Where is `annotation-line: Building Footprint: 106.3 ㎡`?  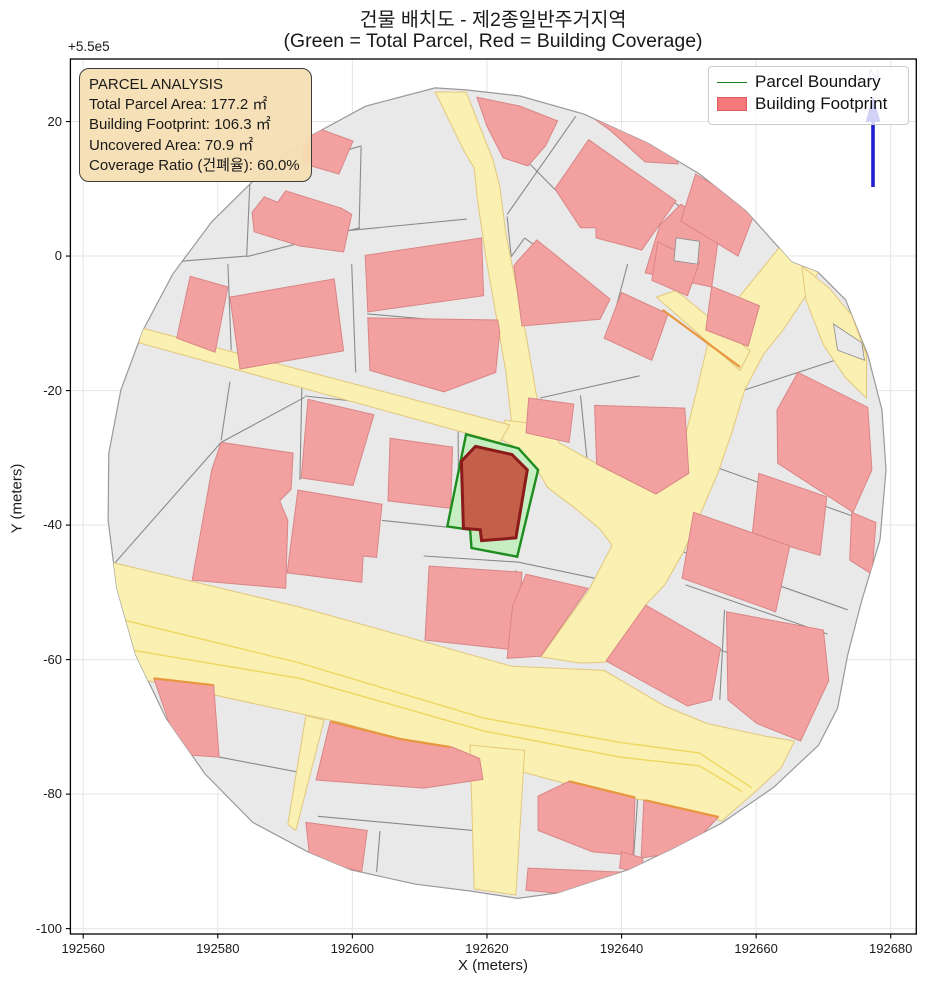 annotation-line: Building Footprint: 106.3 ㎡ is located at coordinates (180, 125).